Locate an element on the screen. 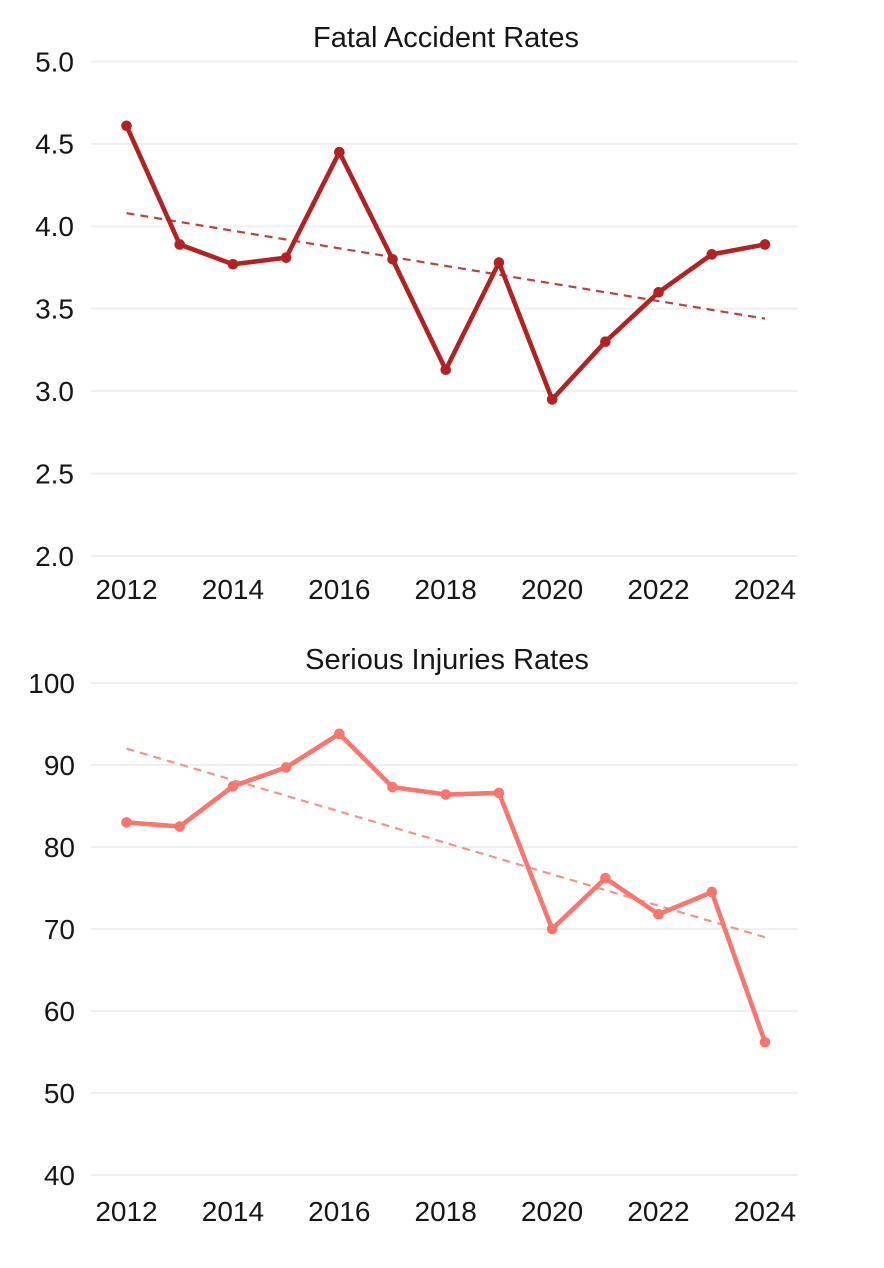  y-tick-label: 2.5 is located at coordinates (54, 473).